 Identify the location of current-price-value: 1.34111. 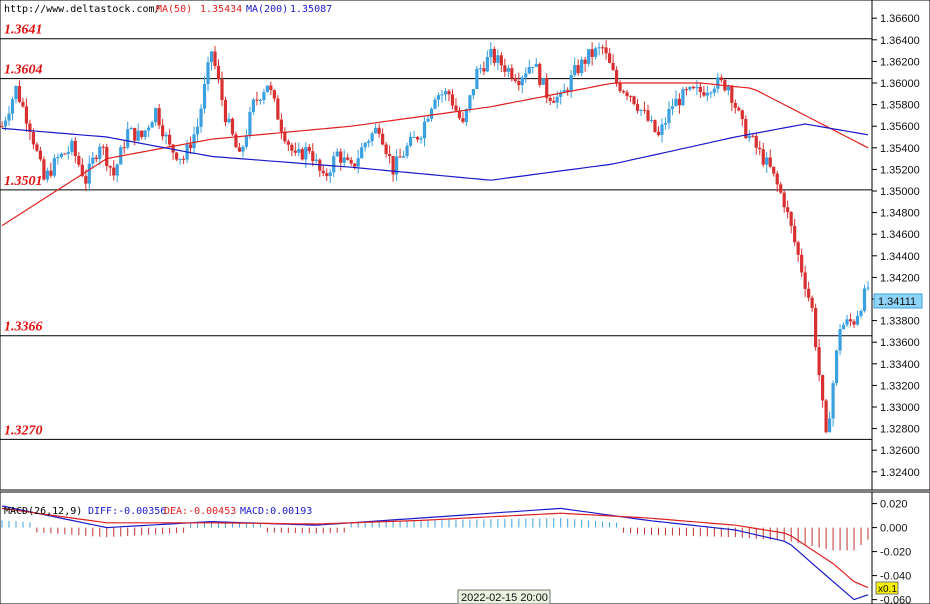
(897, 302).